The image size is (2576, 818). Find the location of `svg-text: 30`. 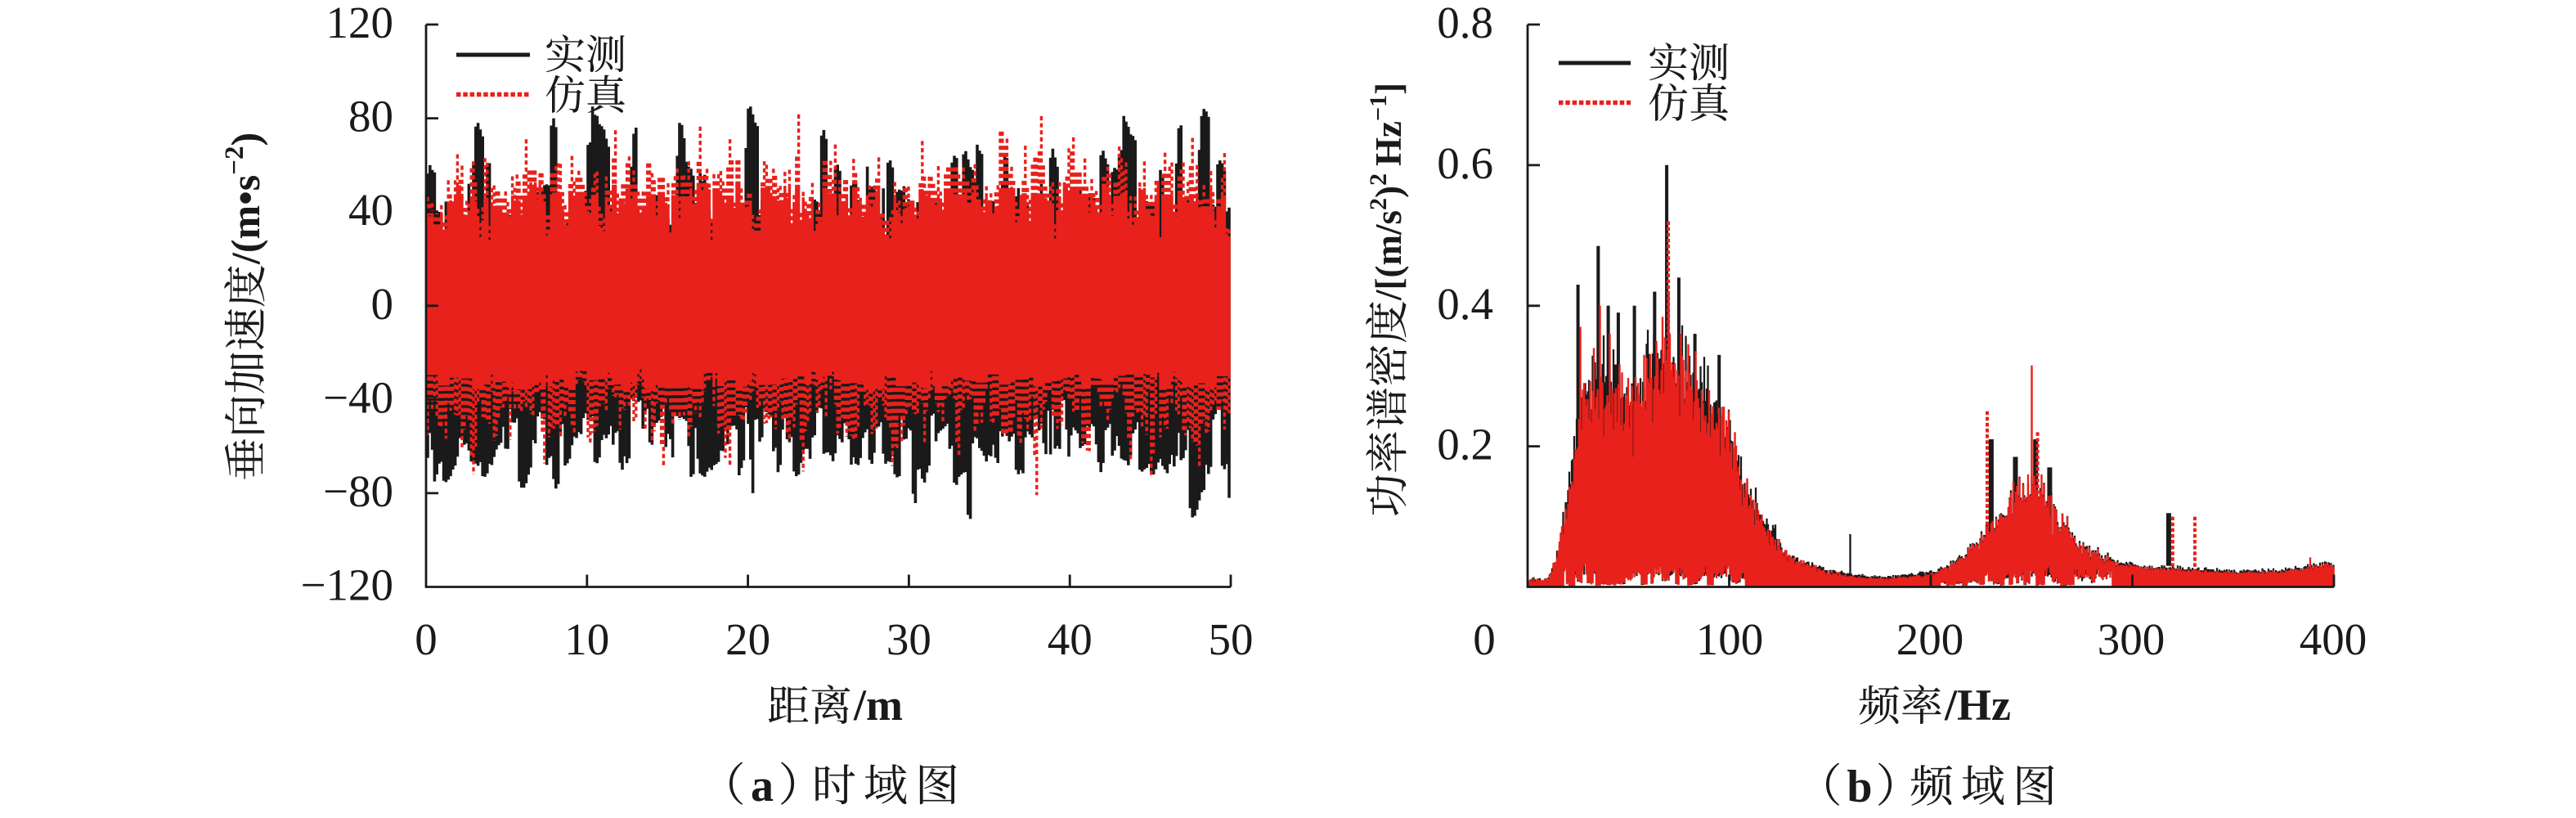

svg-text: 30 is located at coordinates (908, 639).